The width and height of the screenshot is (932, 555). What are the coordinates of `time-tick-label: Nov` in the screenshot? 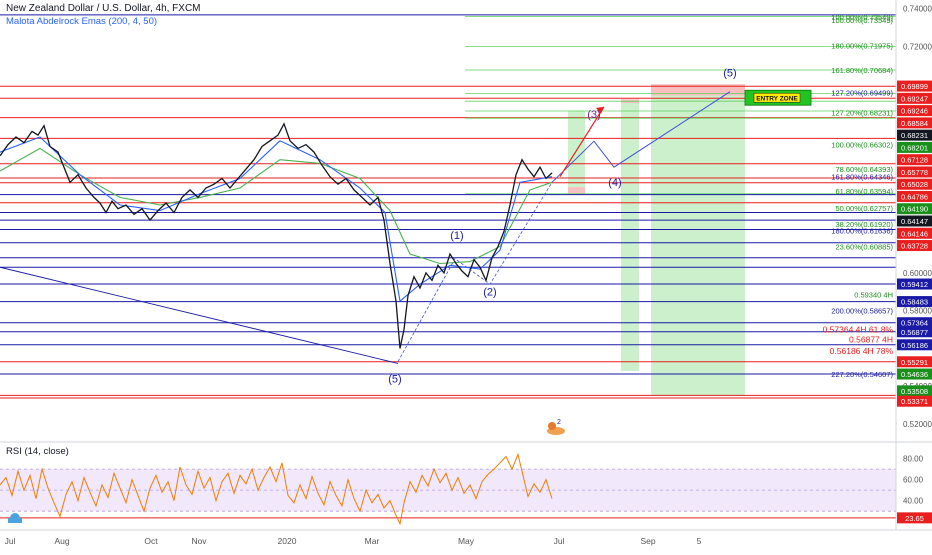 It's located at (199, 541).